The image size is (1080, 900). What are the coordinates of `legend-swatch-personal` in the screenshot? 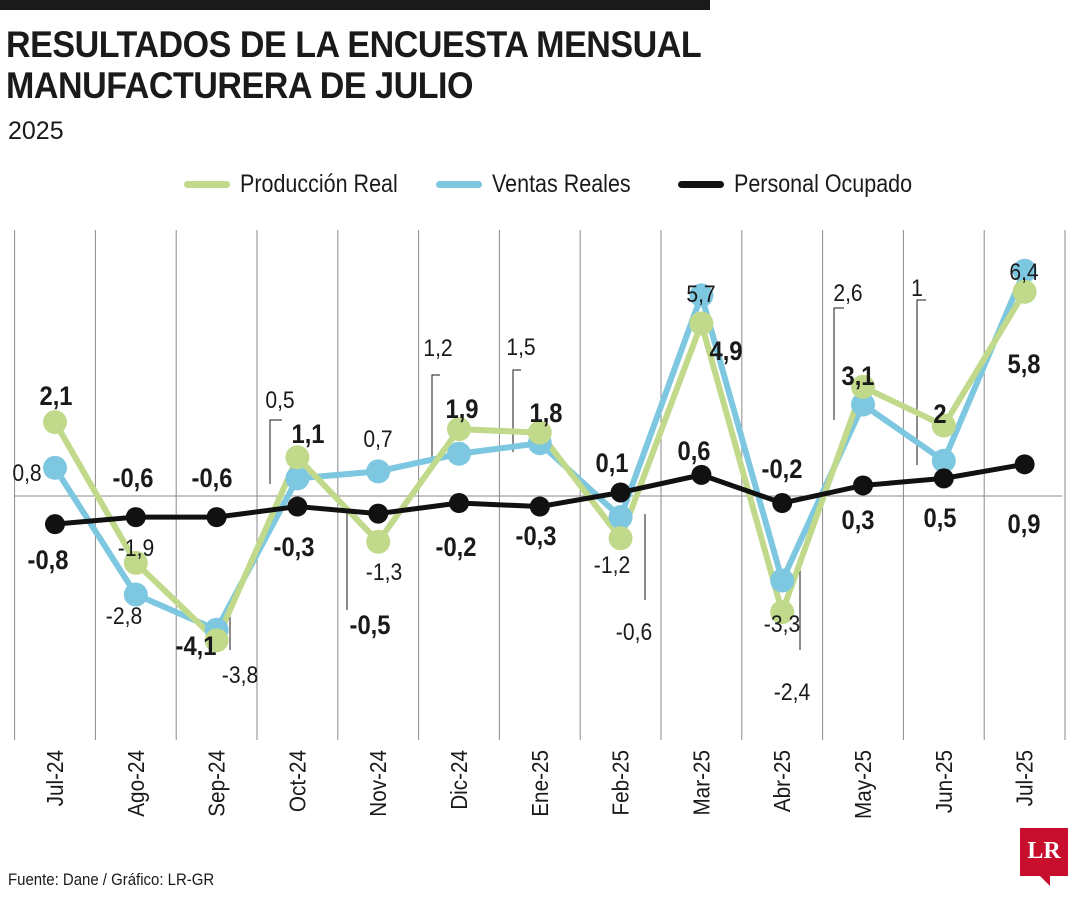 It's located at (701, 184).